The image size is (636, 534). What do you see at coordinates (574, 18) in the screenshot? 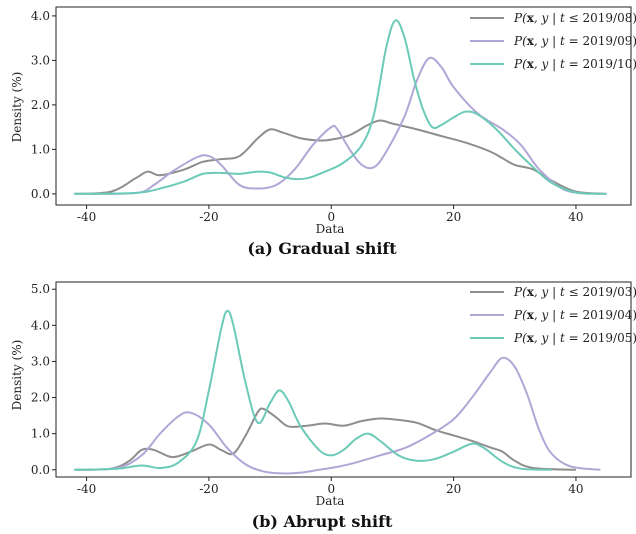
I see `legend-label: P(x, y | t ≤ 2019/08)` at bounding box center [574, 18].